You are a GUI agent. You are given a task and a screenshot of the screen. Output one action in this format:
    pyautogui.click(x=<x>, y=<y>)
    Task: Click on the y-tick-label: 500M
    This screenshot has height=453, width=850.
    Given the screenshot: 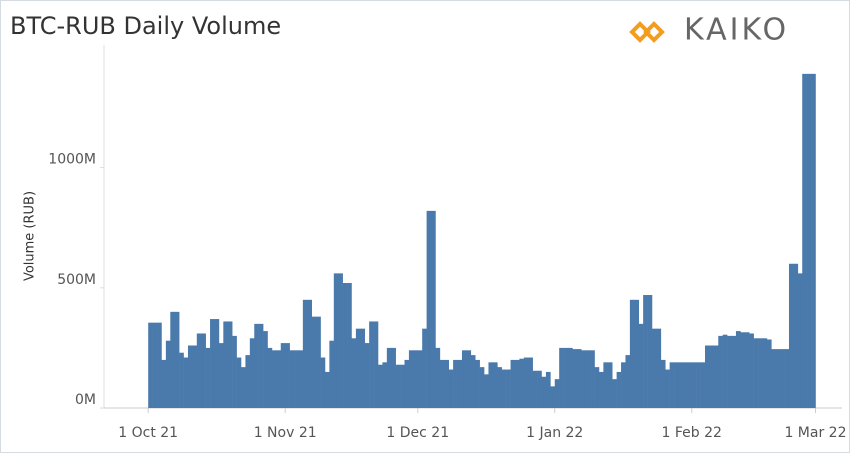 What is the action you would take?
    pyautogui.click(x=76, y=280)
    